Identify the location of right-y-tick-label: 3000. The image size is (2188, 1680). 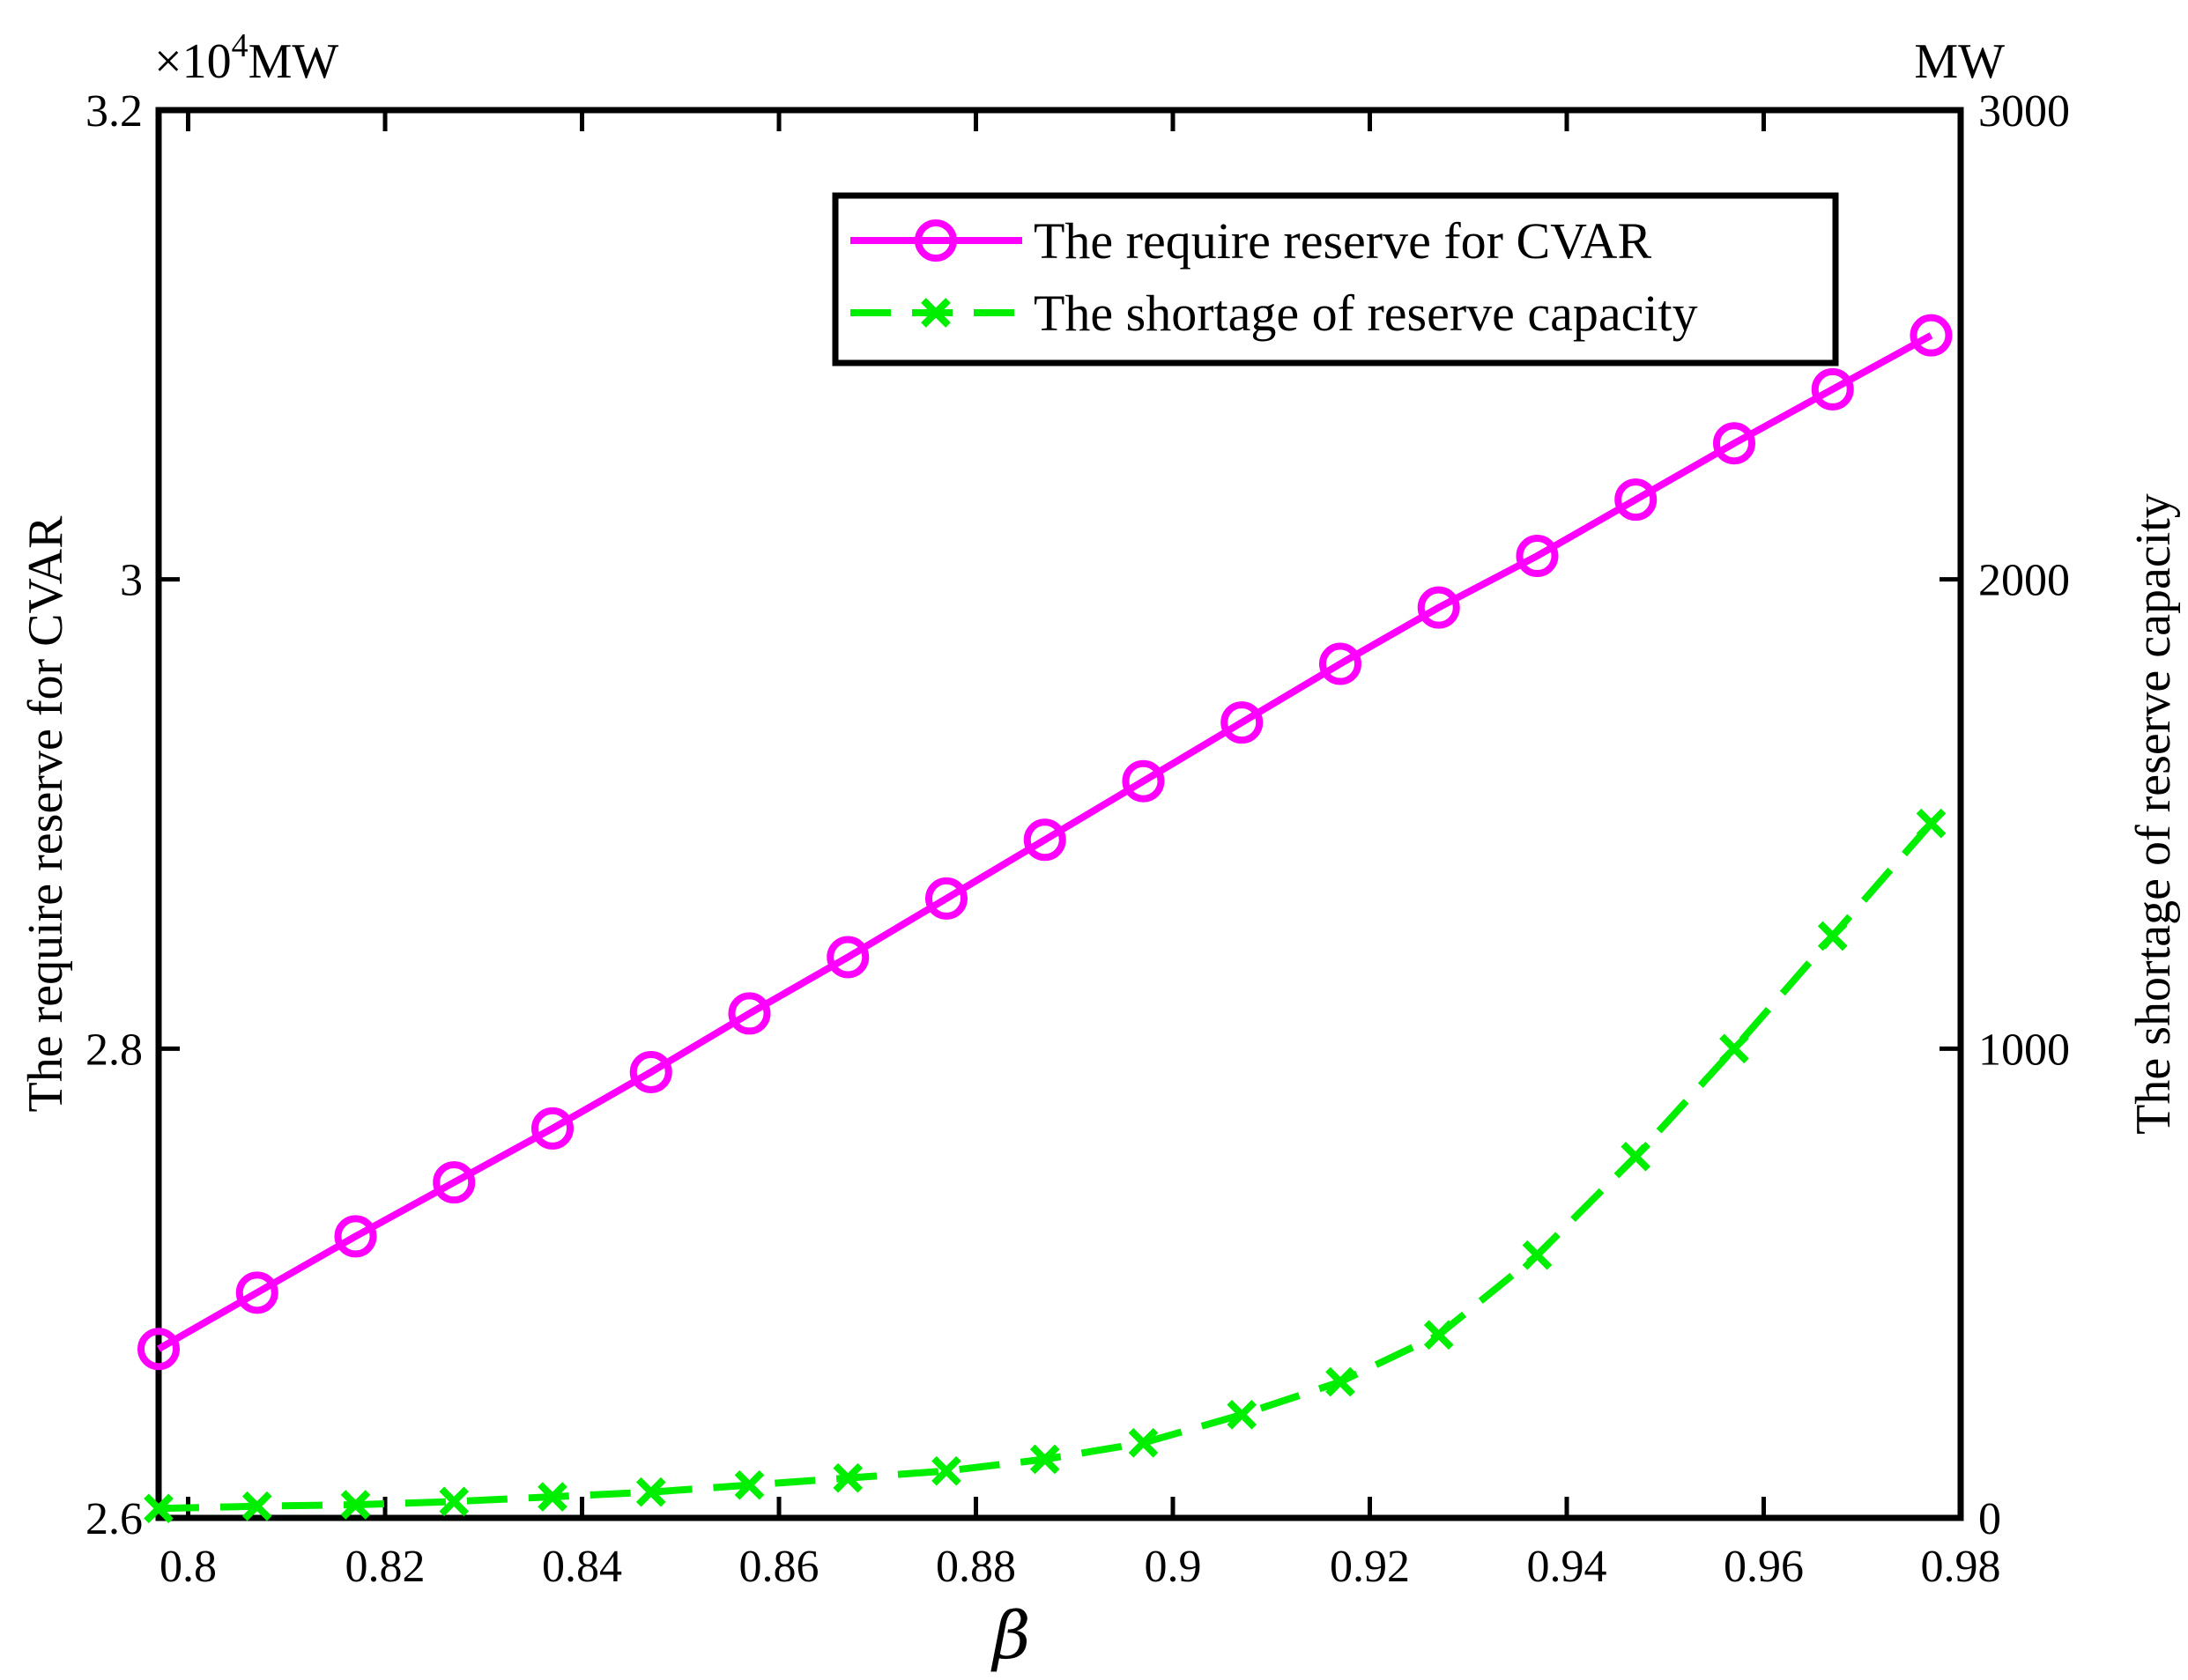
(2024, 111).